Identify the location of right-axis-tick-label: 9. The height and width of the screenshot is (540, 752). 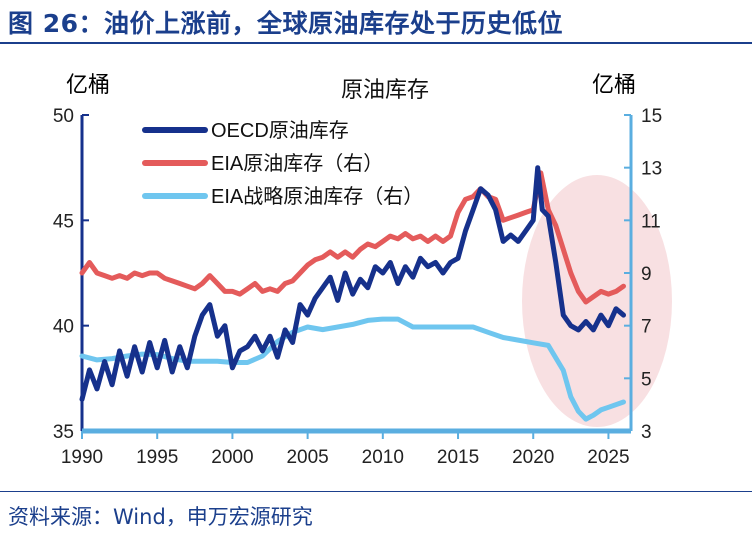
(646, 274).